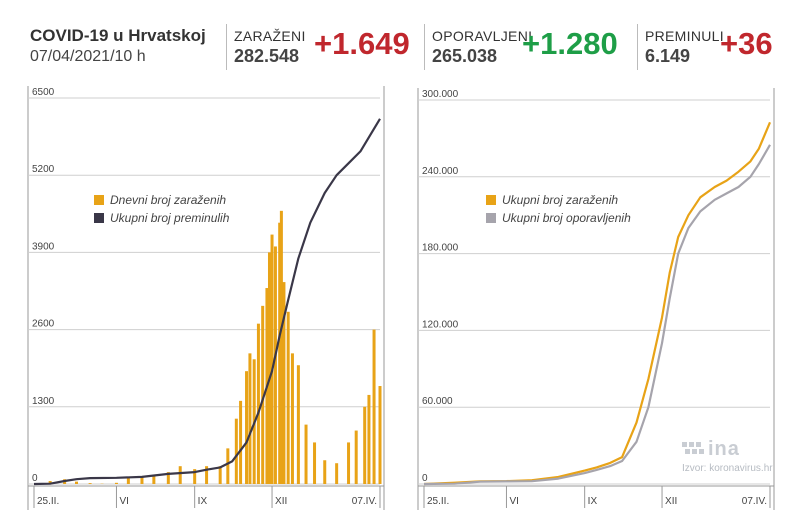 The image size is (800, 529). Describe the element at coordinates (267, 56) in the screenshot. I see `infected-value: 282.548` at that location.